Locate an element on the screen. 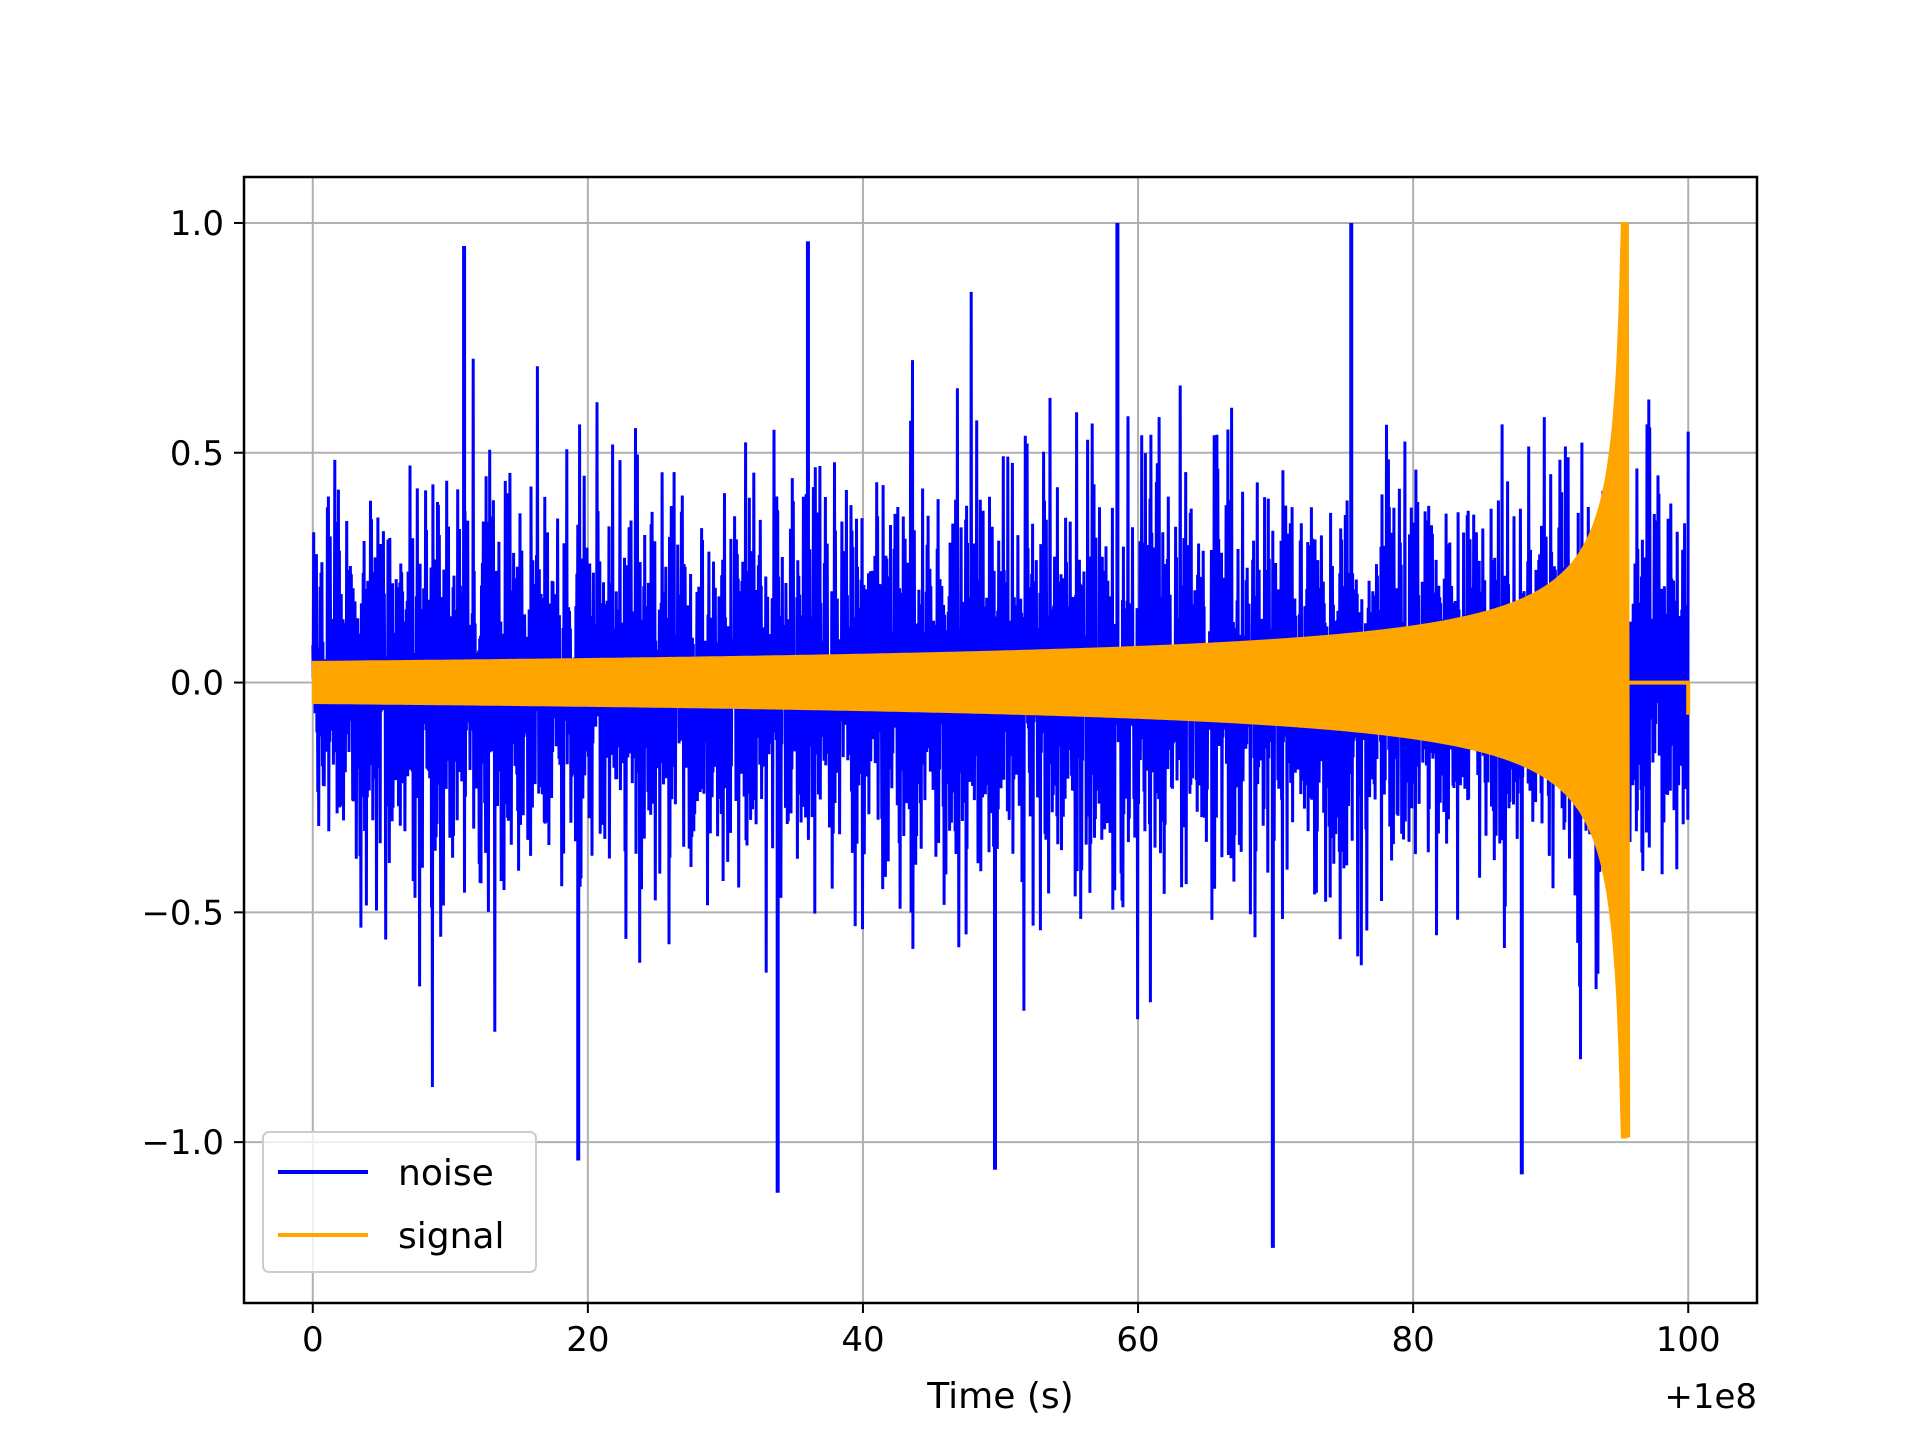  y-tick-label-1: −0.5 is located at coordinates (182, 913).